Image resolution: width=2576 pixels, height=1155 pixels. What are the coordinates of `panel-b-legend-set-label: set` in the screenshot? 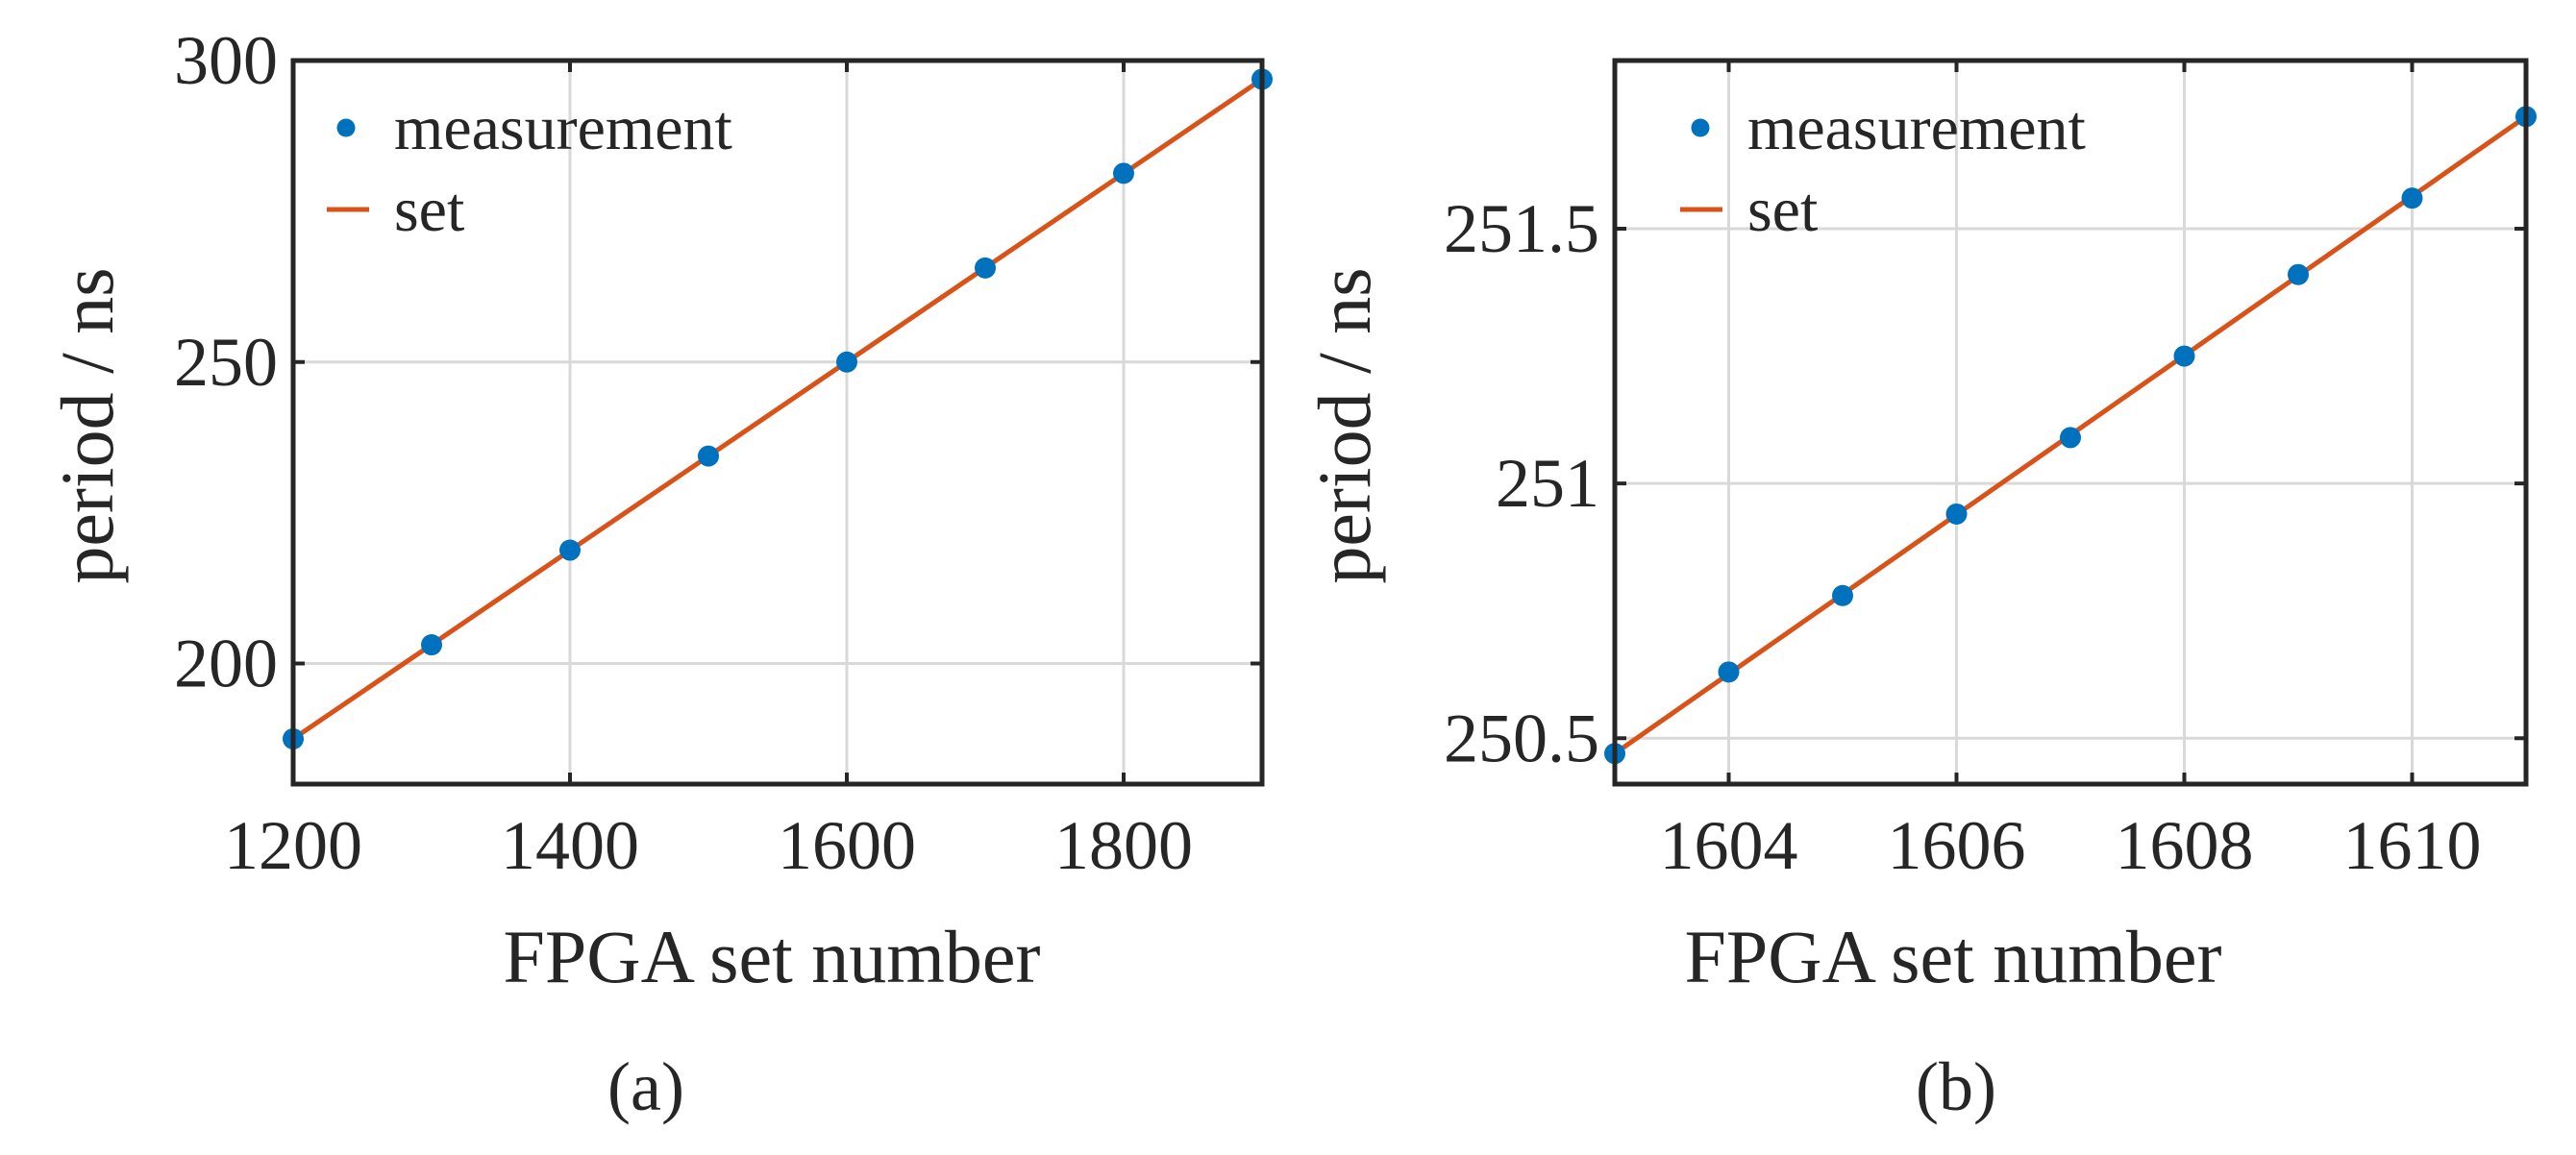 It's located at (1783, 210).